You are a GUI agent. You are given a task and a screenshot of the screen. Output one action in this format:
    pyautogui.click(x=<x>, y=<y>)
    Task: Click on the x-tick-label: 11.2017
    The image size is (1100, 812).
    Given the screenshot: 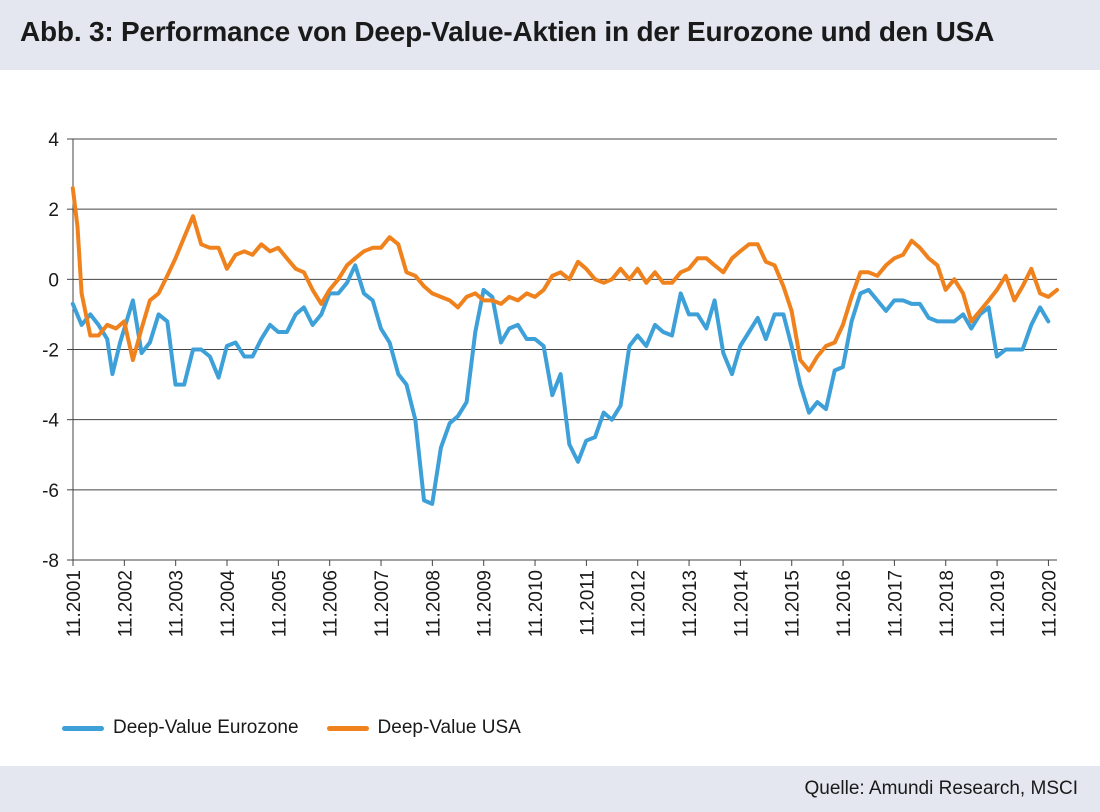 What is the action you would take?
    pyautogui.click(x=895, y=603)
    